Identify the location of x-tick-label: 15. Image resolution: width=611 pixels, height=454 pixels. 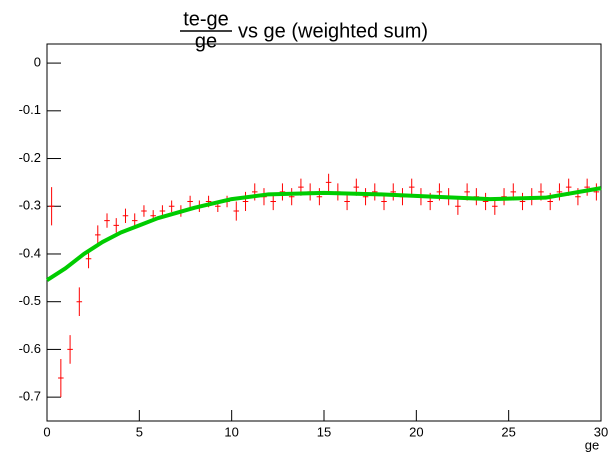
(324, 431).